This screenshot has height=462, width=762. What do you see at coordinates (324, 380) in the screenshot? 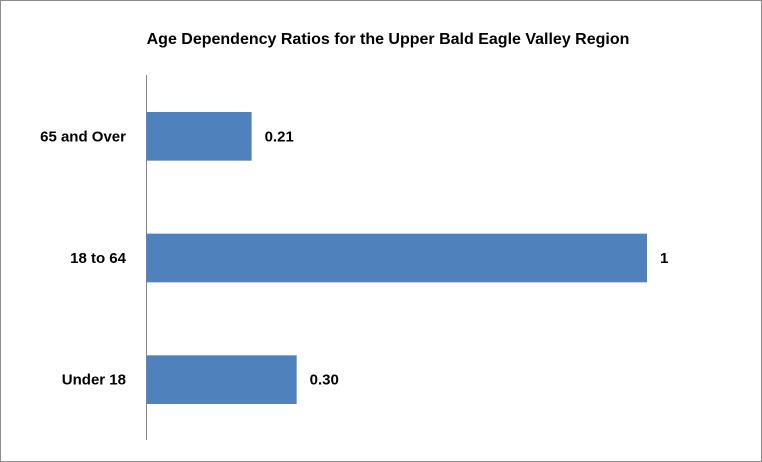
I see `value-label: 0.30` at bounding box center [324, 380].